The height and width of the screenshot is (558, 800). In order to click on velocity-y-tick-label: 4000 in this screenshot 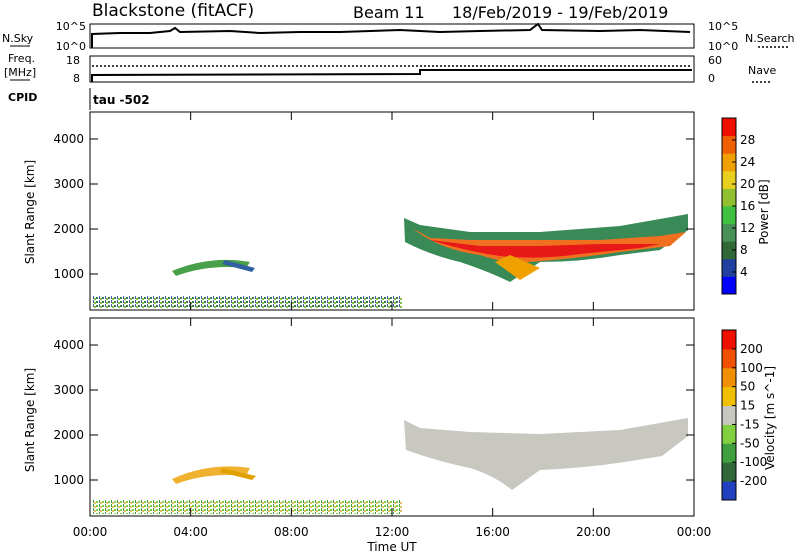, I will do `click(68, 345)`.